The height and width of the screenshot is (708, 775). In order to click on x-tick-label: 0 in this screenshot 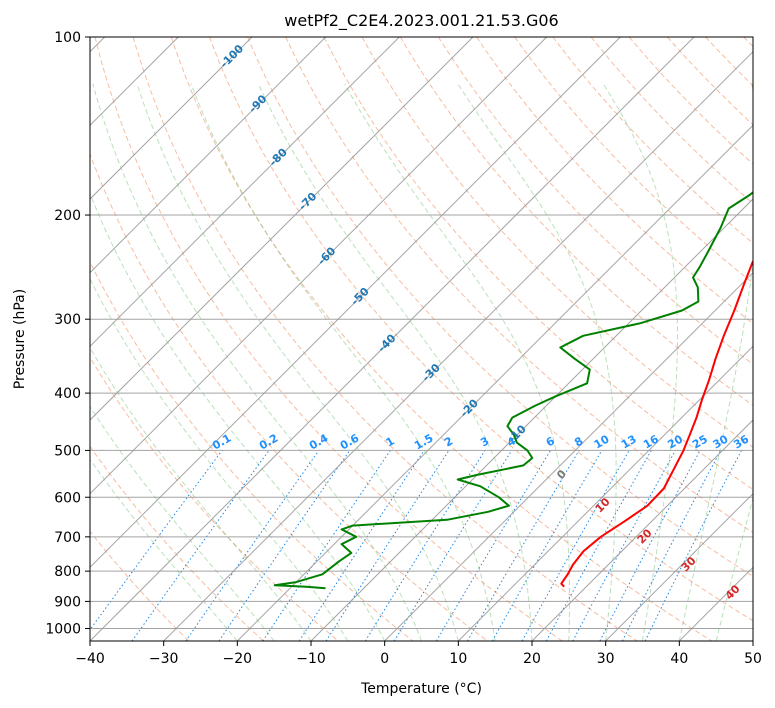, I will do `click(384, 659)`.